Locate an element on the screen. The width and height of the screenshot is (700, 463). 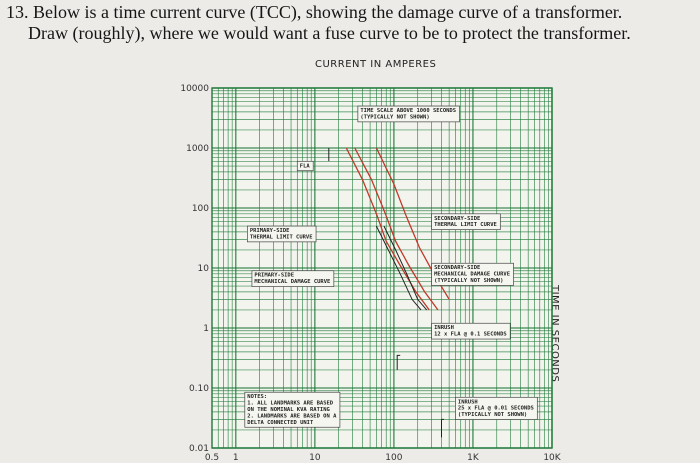
x-tick-label: 1 is located at coordinates (236, 458).